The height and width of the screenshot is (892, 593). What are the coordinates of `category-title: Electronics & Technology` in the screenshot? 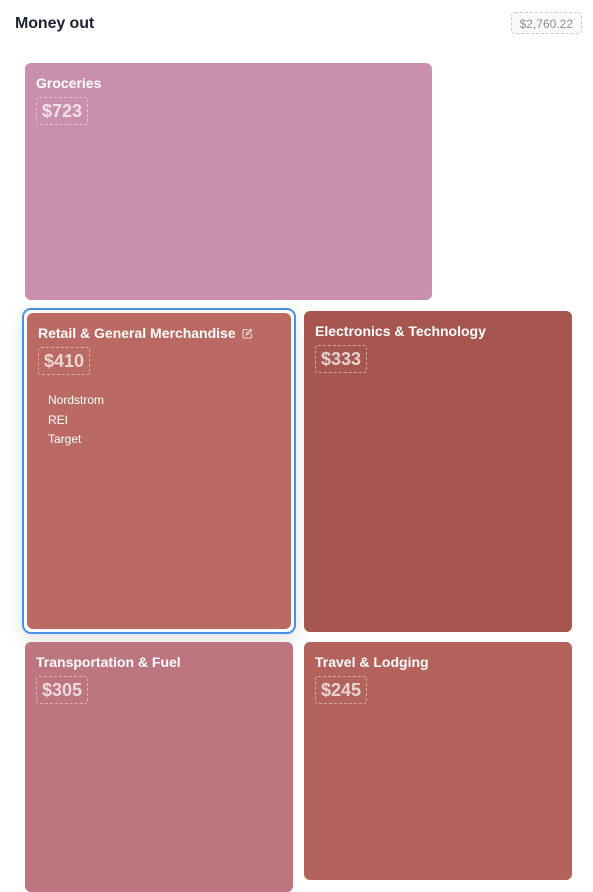 It's located at (400, 331).